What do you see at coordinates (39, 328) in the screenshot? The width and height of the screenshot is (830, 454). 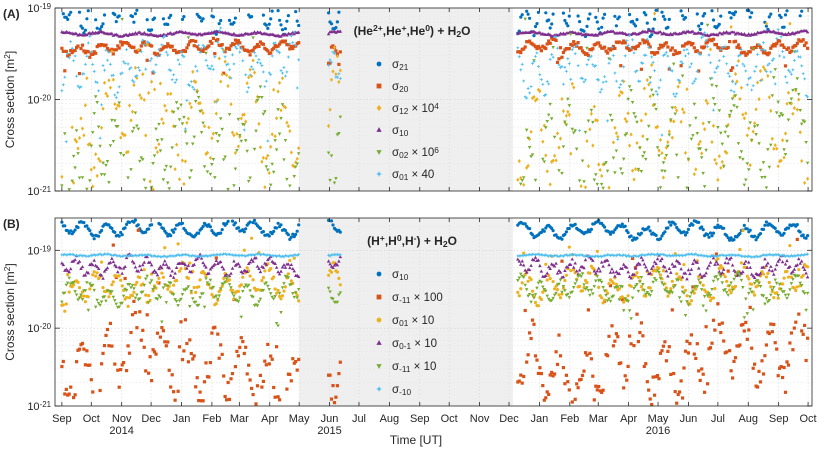 I see `y-tick-label: 10-20` at bounding box center [39, 328].